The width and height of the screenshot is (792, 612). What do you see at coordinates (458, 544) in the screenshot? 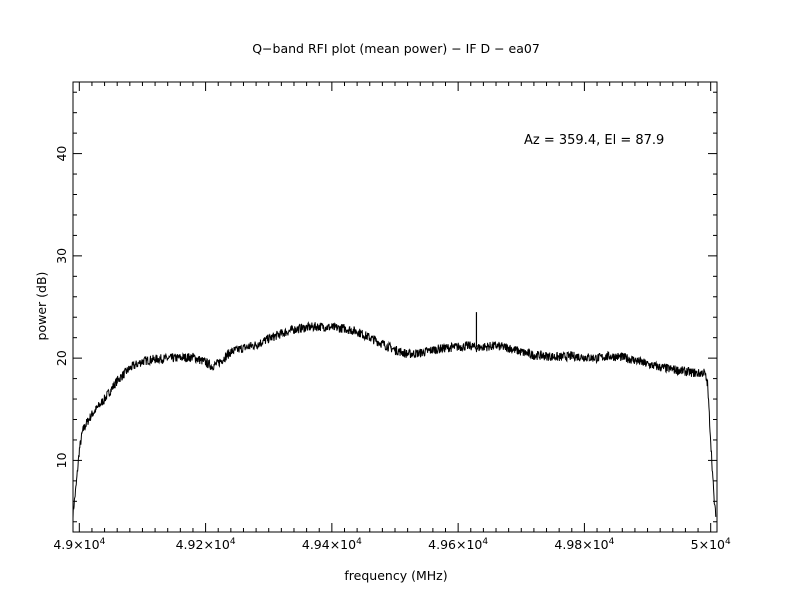
I see `x-tick-label: 4.96×104` at bounding box center [458, 544].